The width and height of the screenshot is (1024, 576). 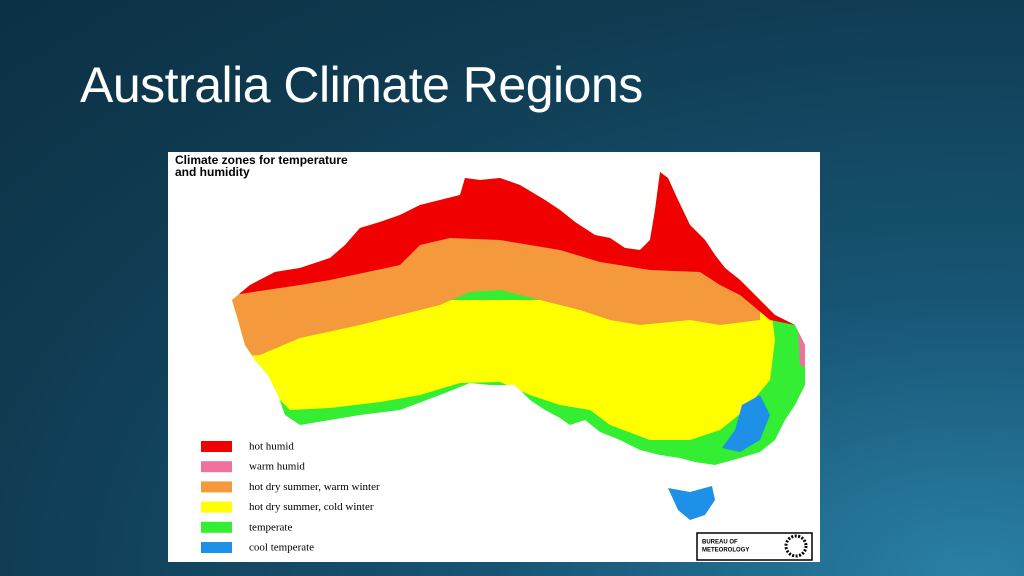 What do you see at coordinates (270, 527) in the screenshot?
I see `legend-label: temperate` at bounding box center [270, 527].